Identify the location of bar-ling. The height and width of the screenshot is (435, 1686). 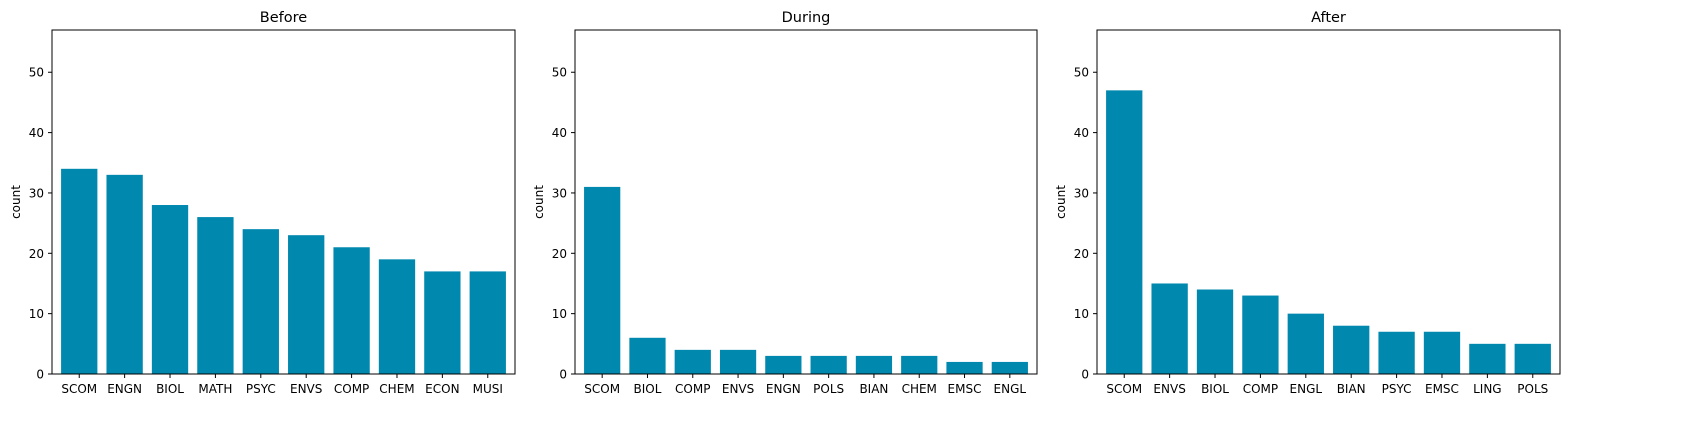
(1487, 358).